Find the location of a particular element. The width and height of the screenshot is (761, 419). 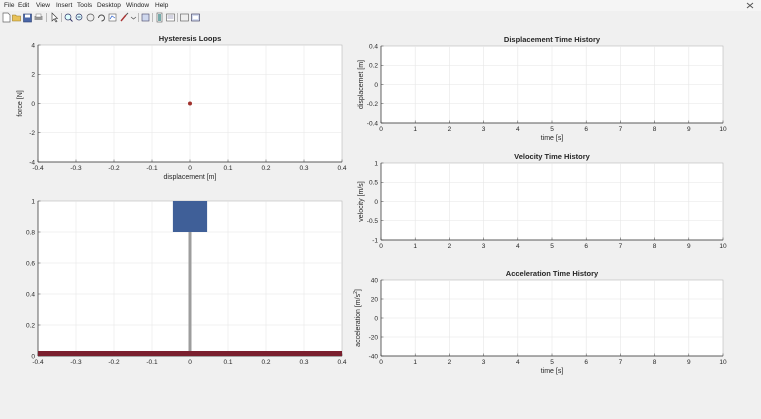

chevron-down-icon is located at coordinates (133, 17).